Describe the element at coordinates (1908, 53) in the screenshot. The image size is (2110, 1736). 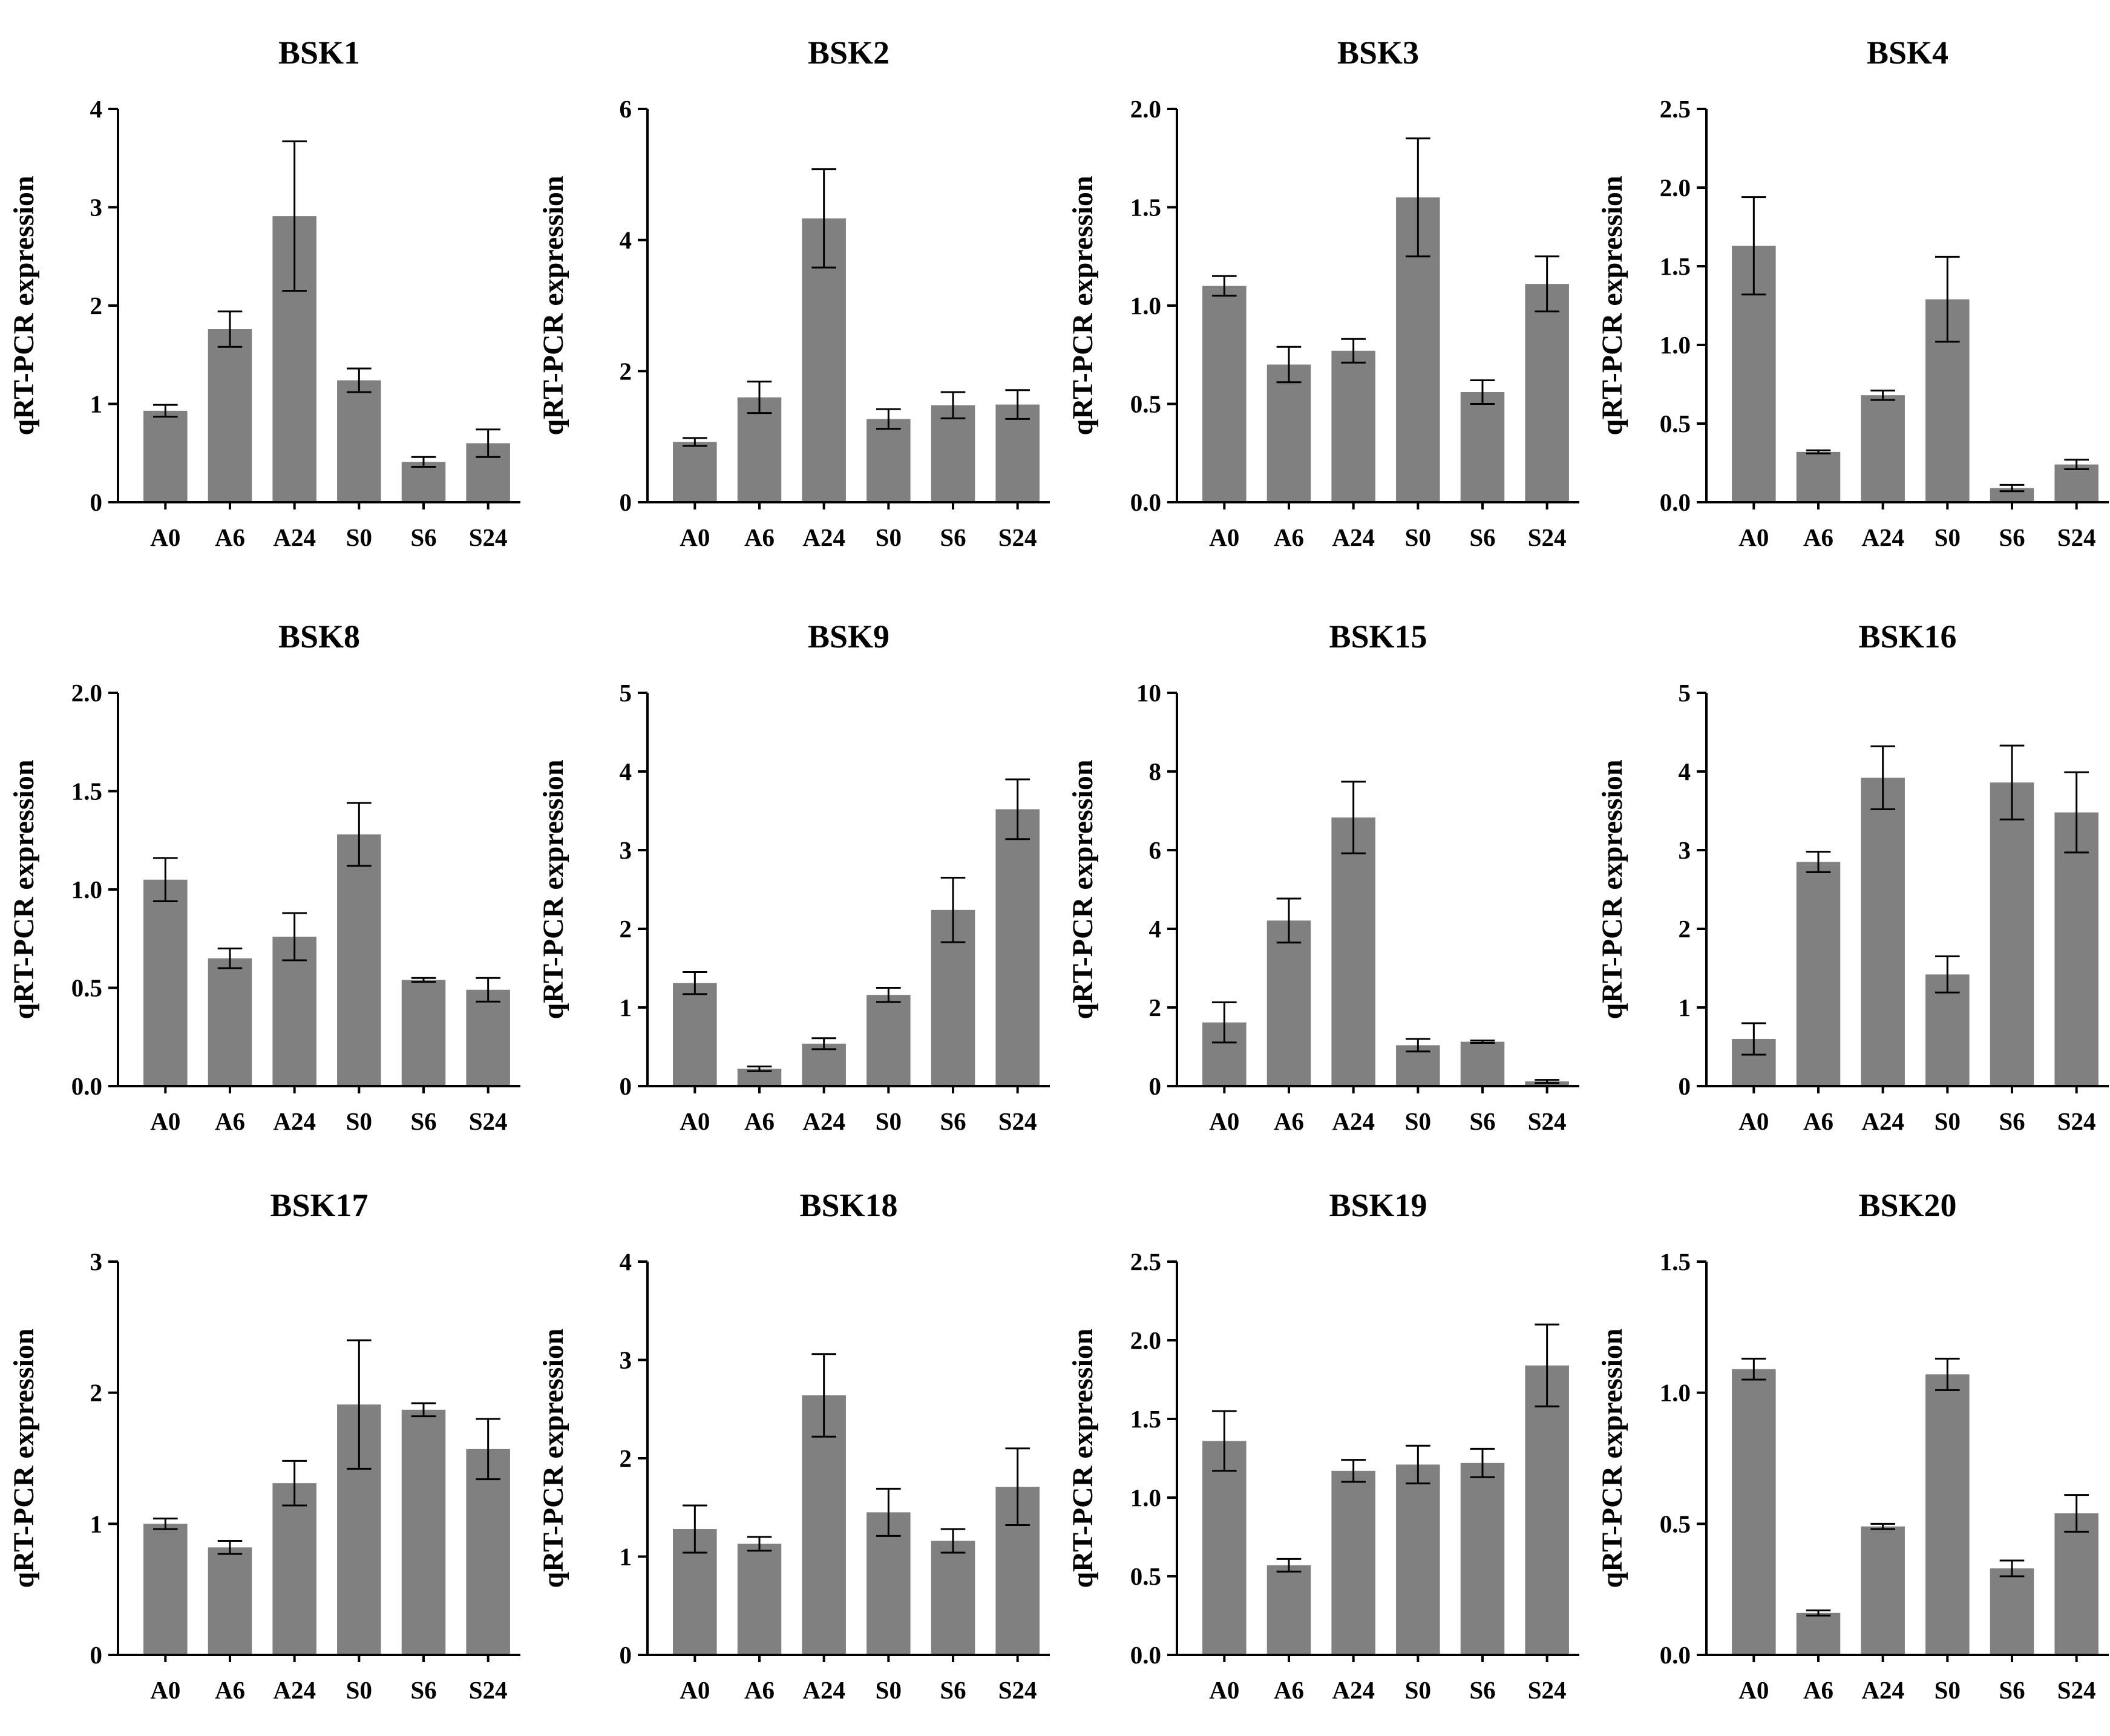
I see `chart-title: BSK4` at that location.